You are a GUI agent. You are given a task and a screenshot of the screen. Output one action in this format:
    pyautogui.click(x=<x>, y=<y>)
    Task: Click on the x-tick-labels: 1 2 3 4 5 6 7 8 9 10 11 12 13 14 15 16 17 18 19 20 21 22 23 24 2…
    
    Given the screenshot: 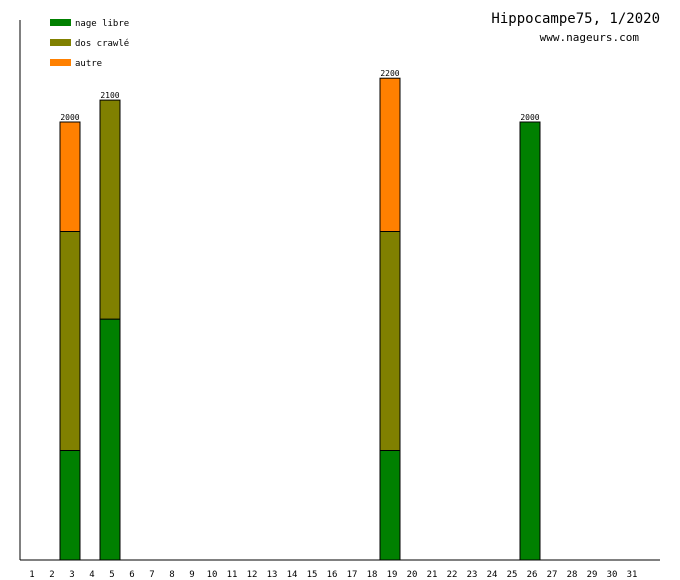 What is the action you would take?
    pyautogui.click(x=333, y=575)
    